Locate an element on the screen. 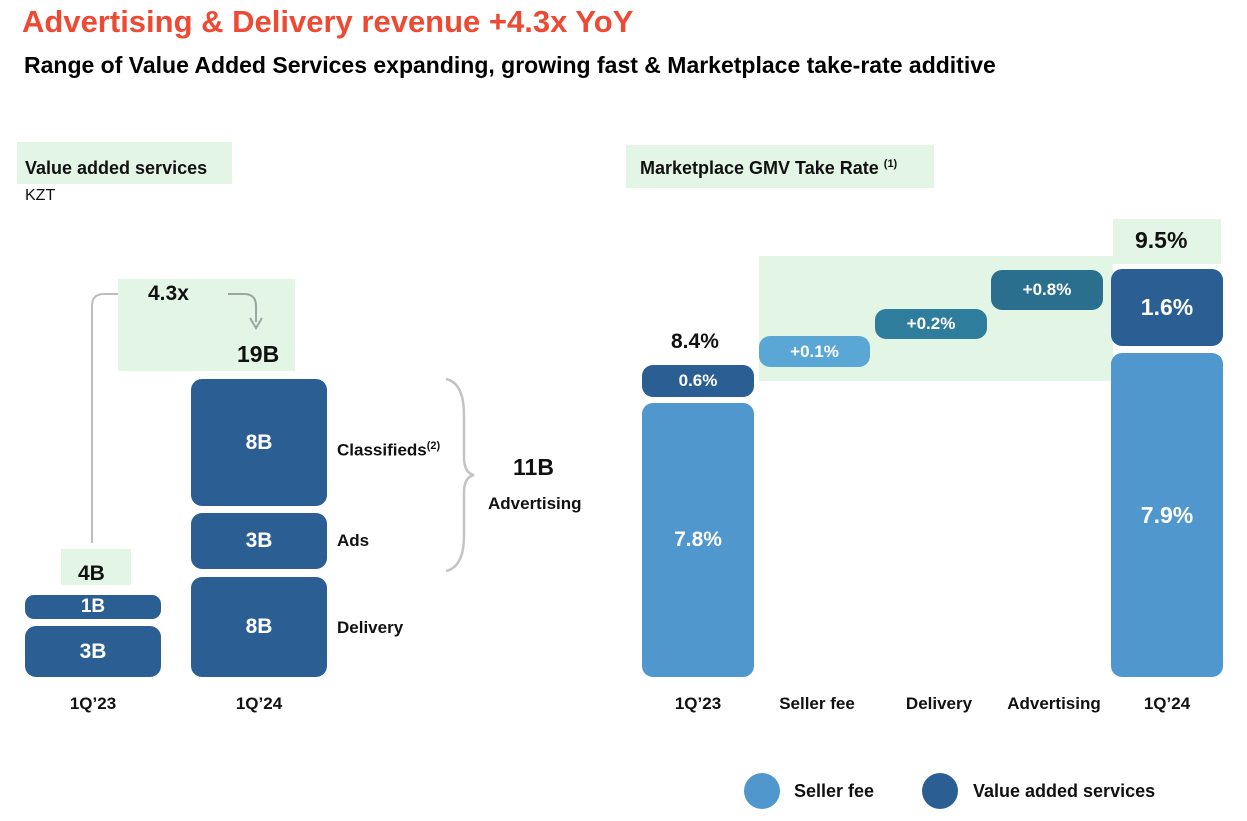  left-panel-unit: KZT is located at coordinates (40, 195).